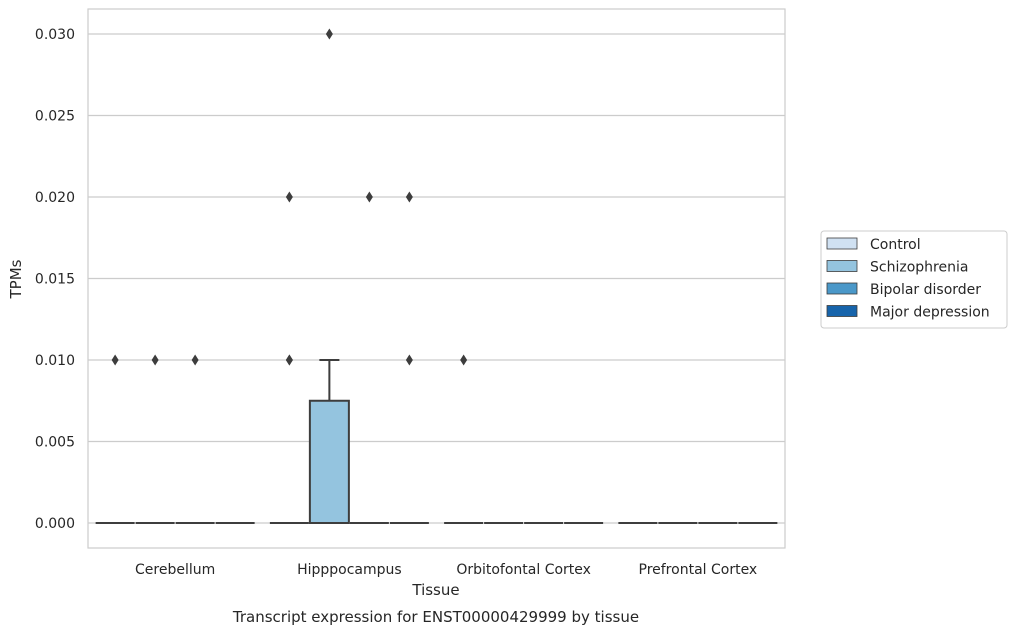  I want to click on y-tick-label: 0.015, so click(55, 280).